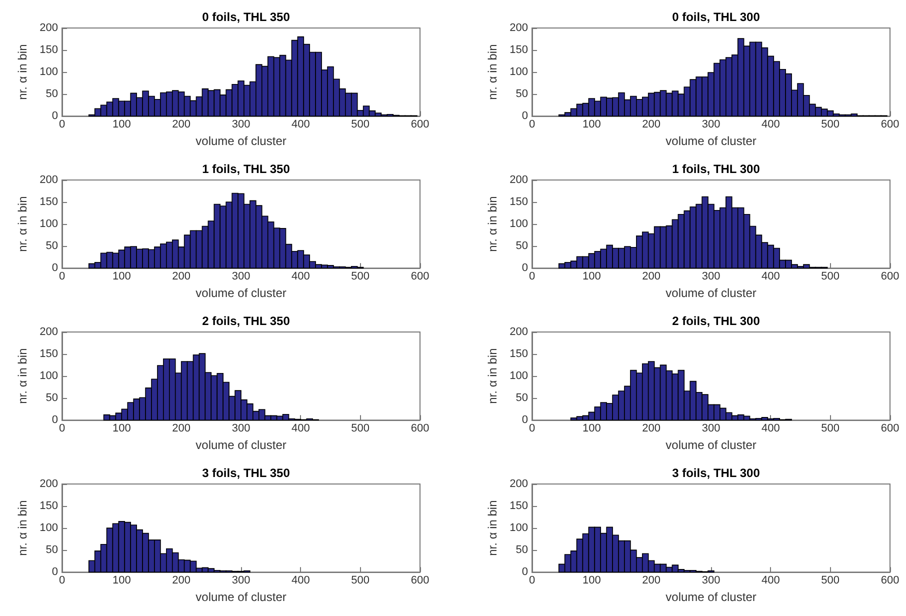  What do you see at coordinates (716, 17) in the screenshot?
I see `chart-title: 0 foils, THL 300` at bounding box center [716, 17].